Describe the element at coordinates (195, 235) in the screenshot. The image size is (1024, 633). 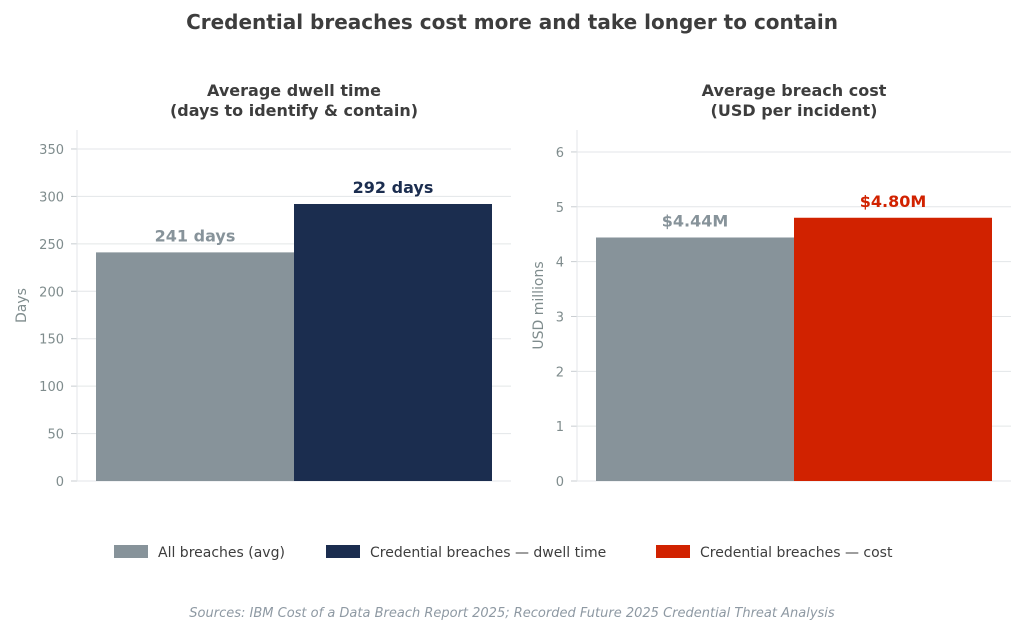
I see `bar-data-label: 241 days` at that location.